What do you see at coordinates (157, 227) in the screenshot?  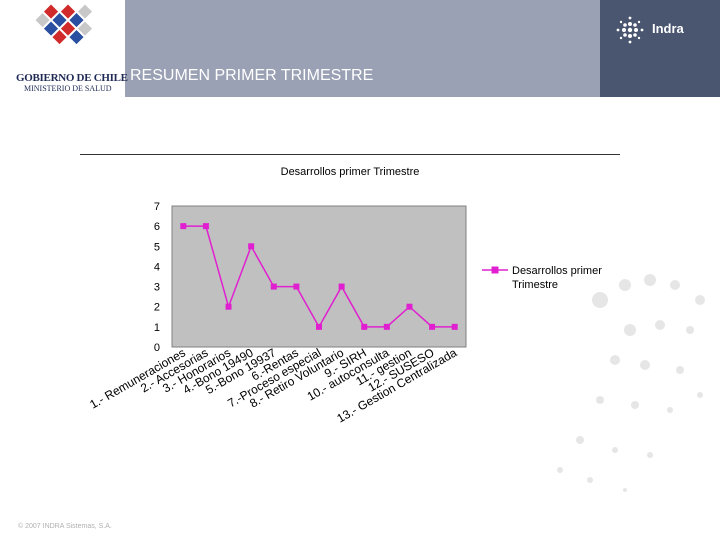 I see `y-tick-label: 6` at bounding box center [157, 227].